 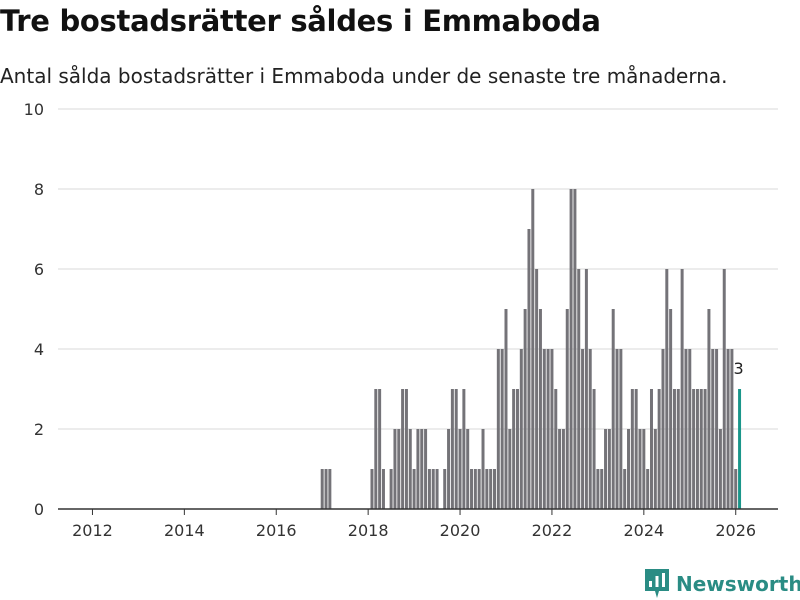 What do you see at coordinates (418, 511) in the screenshot?
I see `axes` at bounding box center [418, 511].